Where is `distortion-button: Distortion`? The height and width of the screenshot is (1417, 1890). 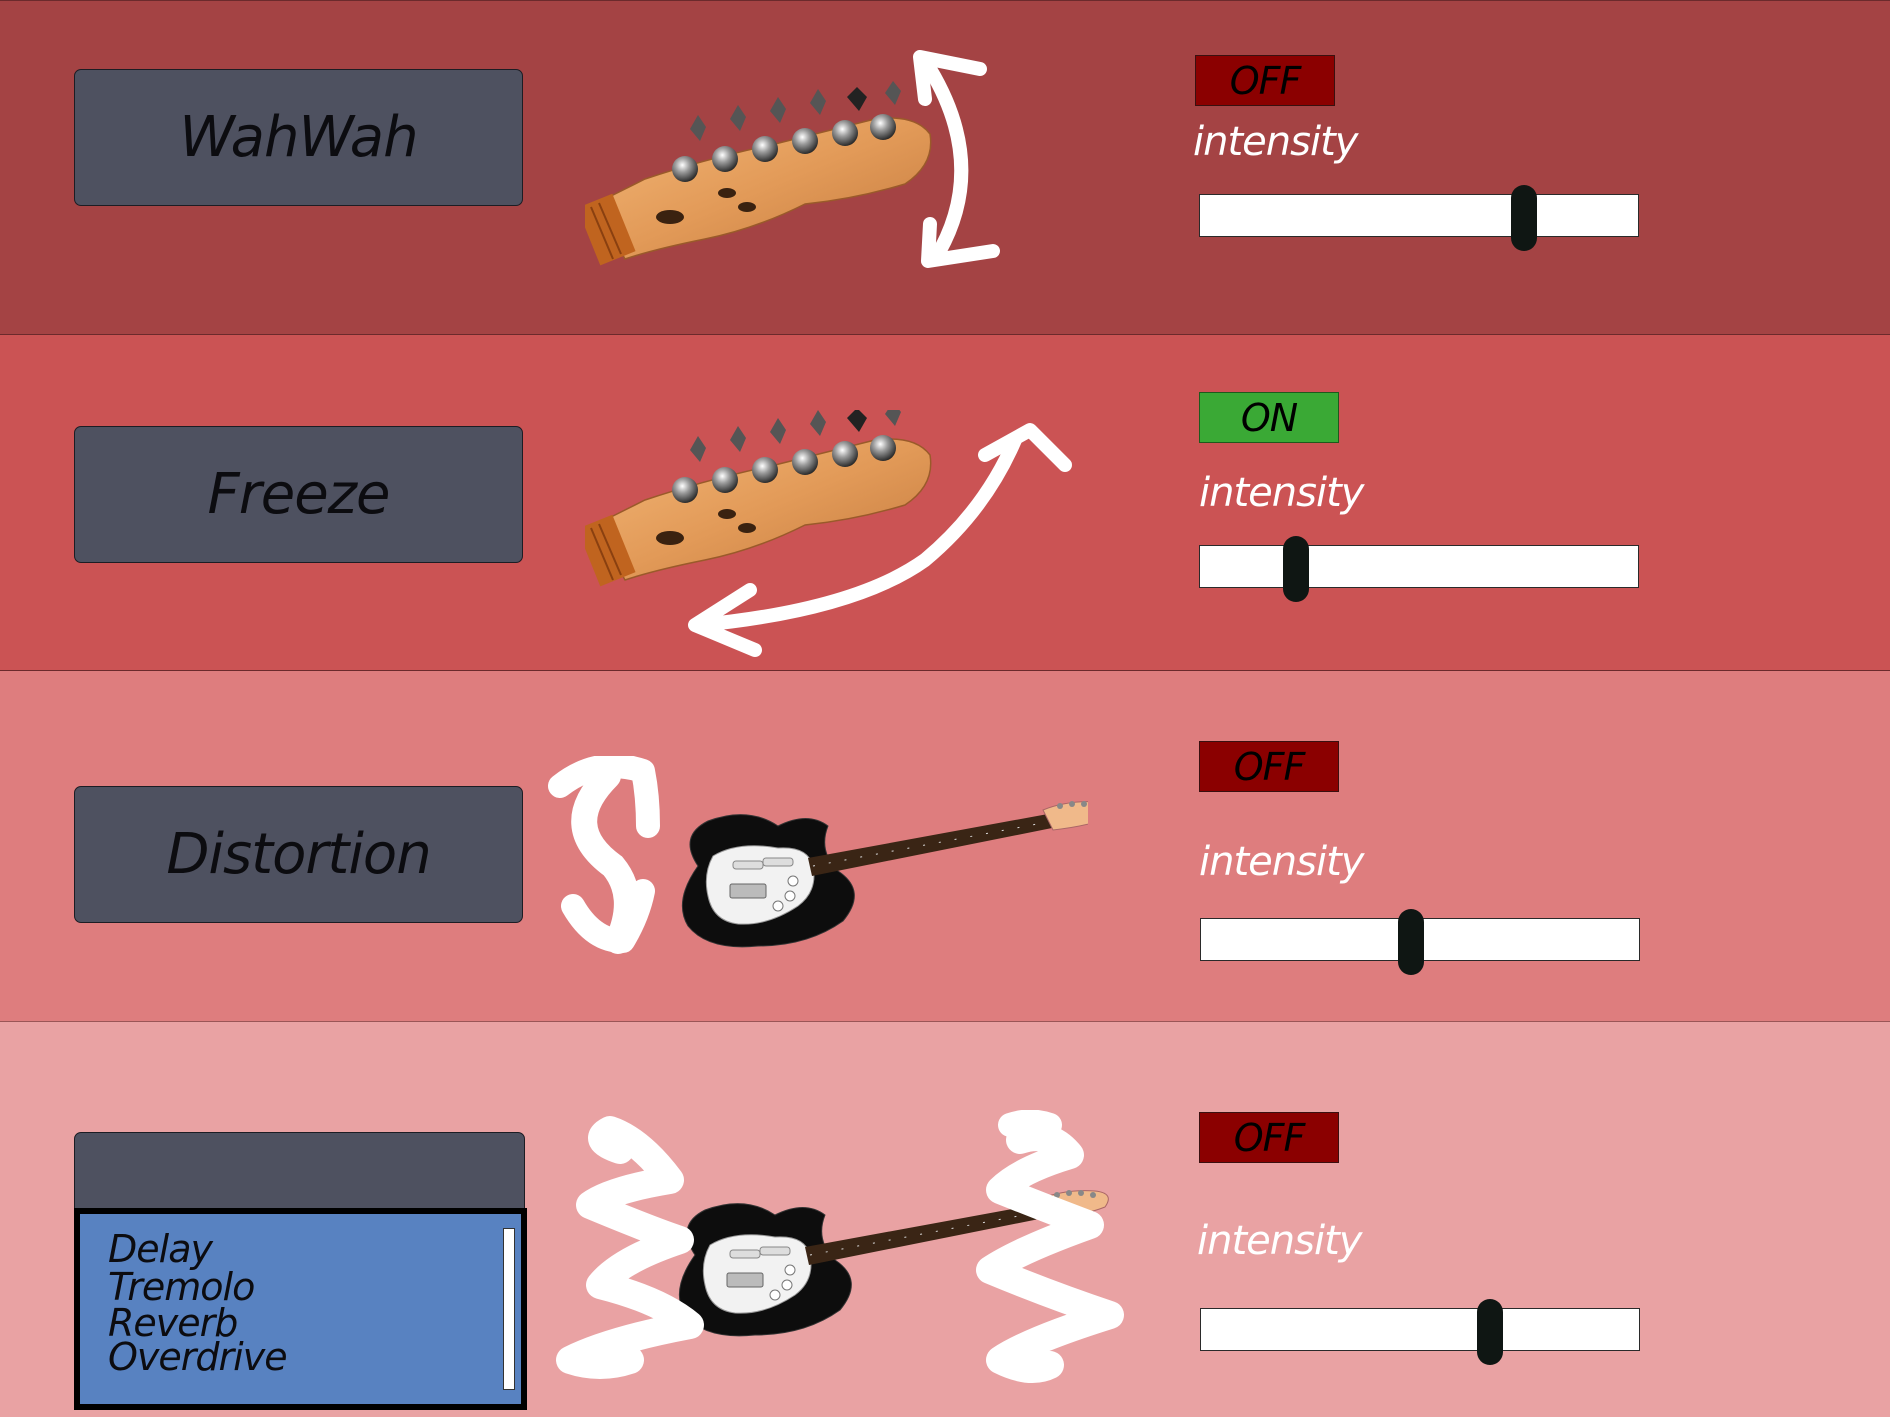 distortion-button: Distortion is located at coordinates (298, 854).